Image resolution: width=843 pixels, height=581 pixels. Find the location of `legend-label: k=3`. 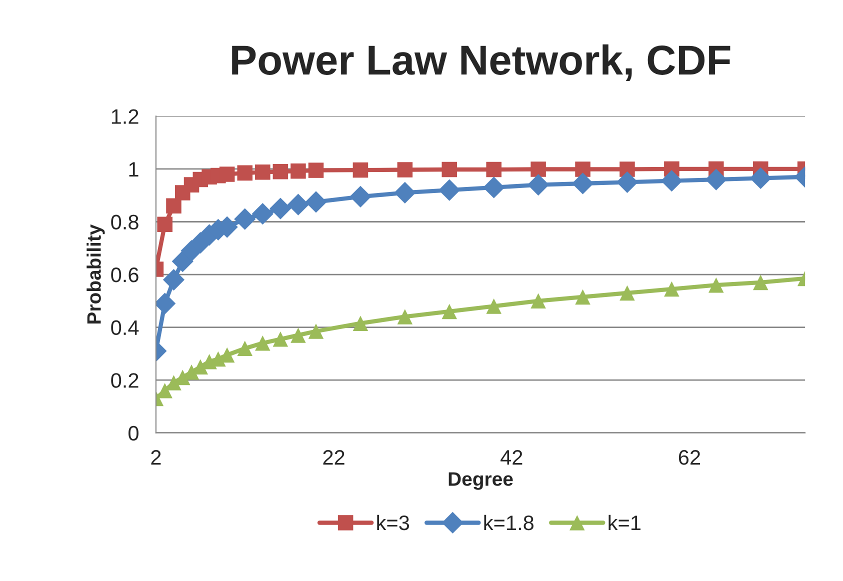

legend-label: k=3 is located at coordinates (393, 522).